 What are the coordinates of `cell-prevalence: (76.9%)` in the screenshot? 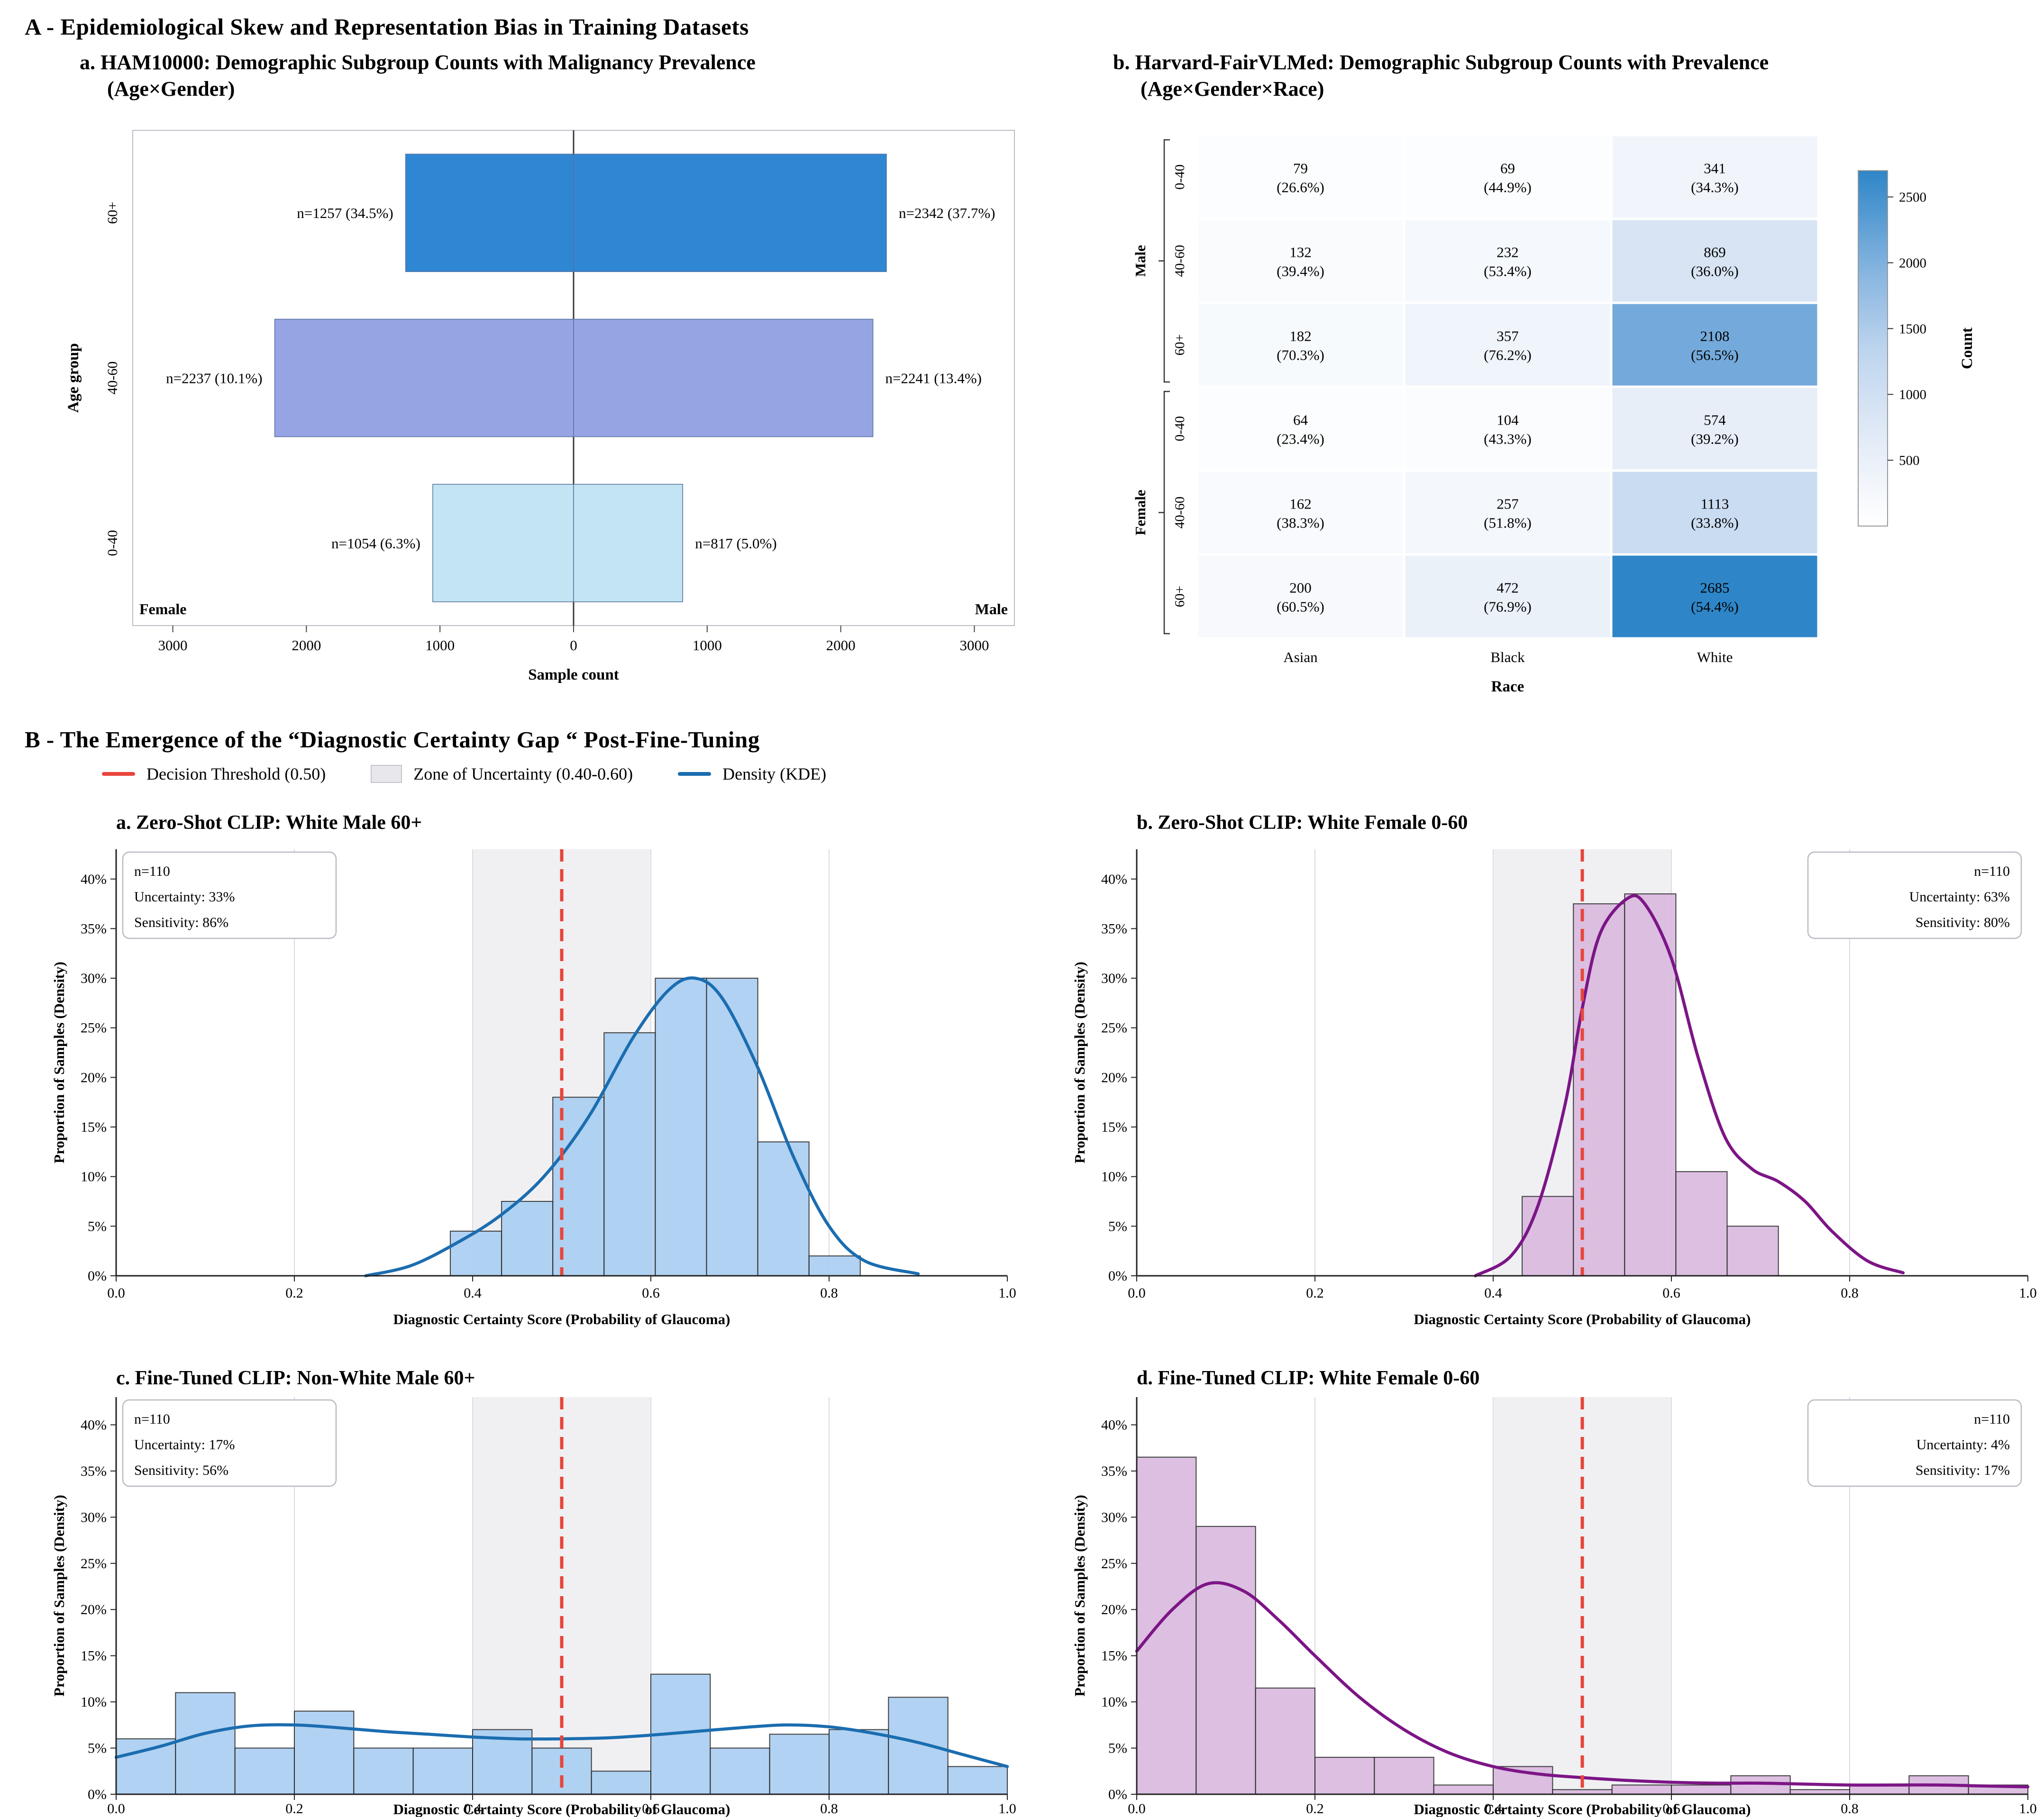 It's located at (1508, 607).